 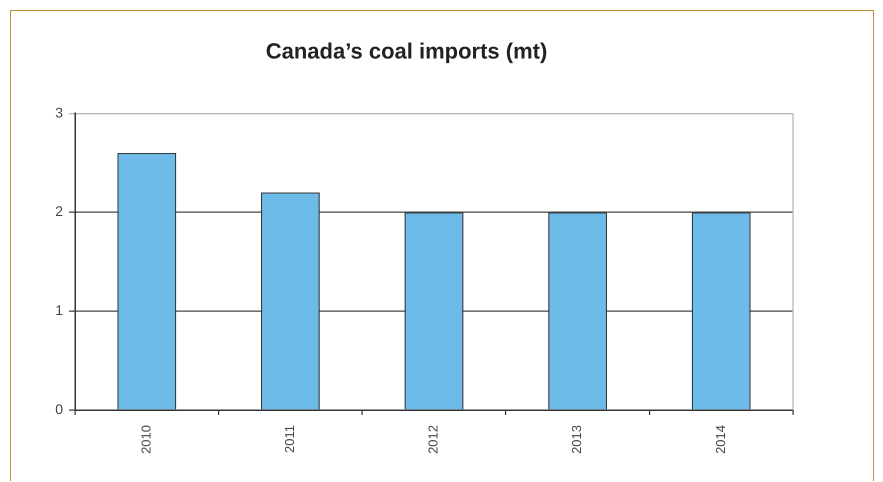 I want to click on y-tick-label: 2, so click(x=59, y=211).